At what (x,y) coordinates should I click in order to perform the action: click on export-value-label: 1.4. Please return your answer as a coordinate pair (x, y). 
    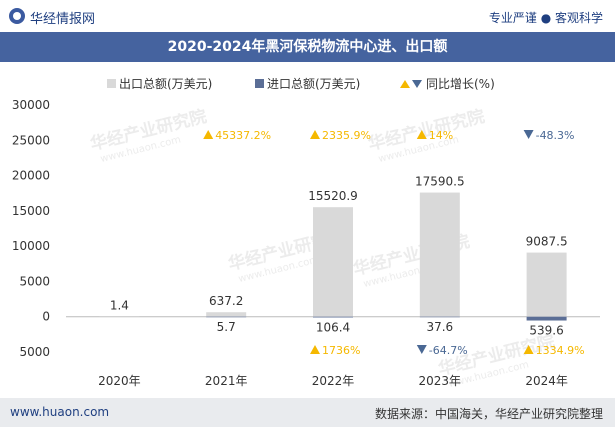
    Looking at the image, I should click on (119, 306).